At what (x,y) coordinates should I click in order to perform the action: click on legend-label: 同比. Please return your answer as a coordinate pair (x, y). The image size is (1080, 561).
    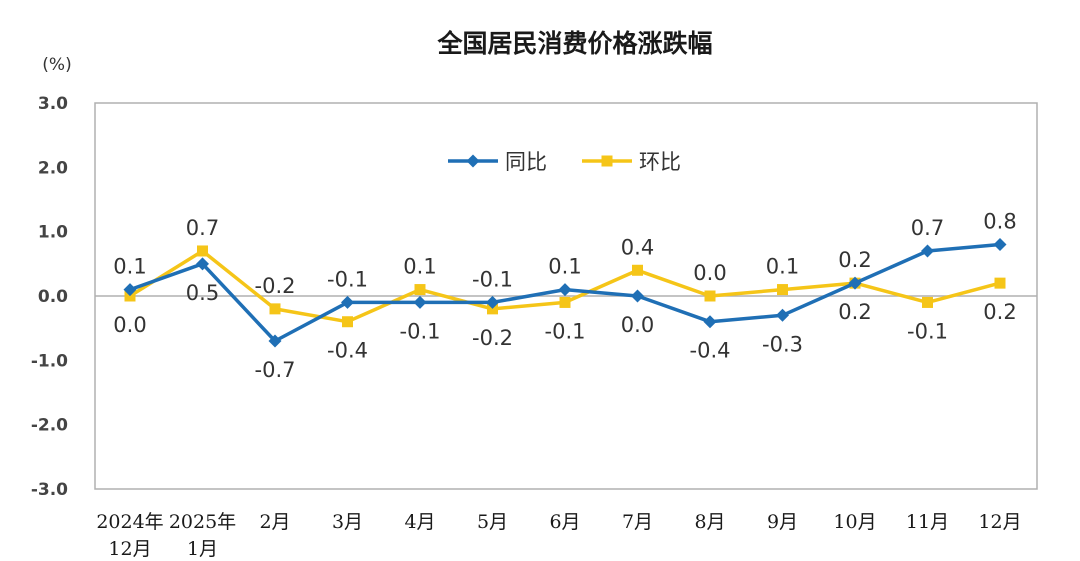
    Looking at the image, I should click on (526, 162).